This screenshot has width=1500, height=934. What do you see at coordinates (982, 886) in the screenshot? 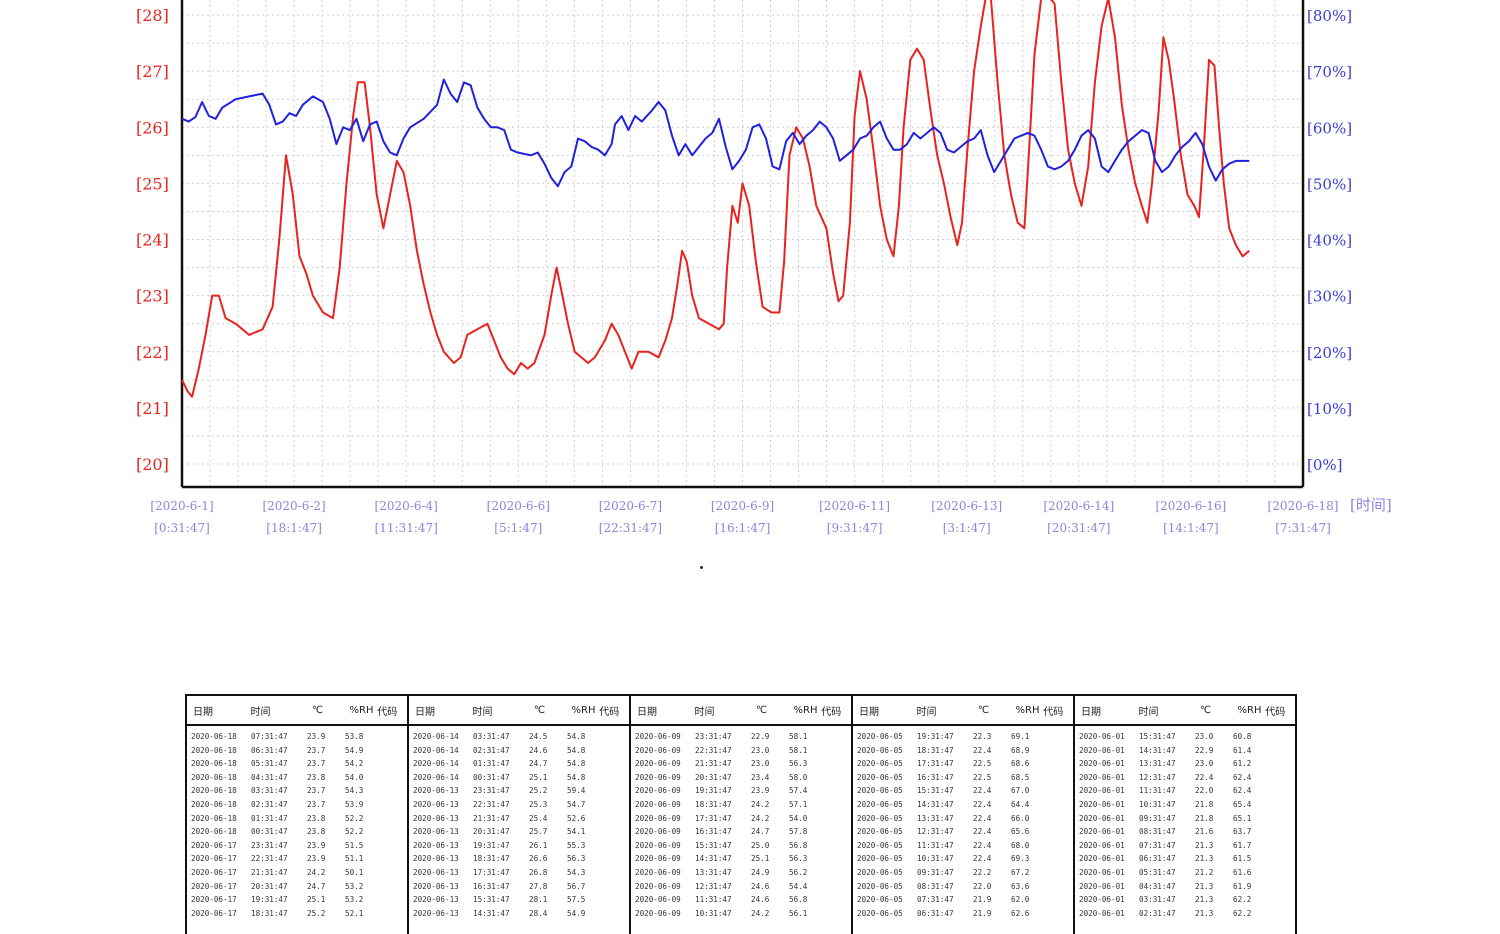
I see `table-cell: 22.0` at bounding box center [982, 886].